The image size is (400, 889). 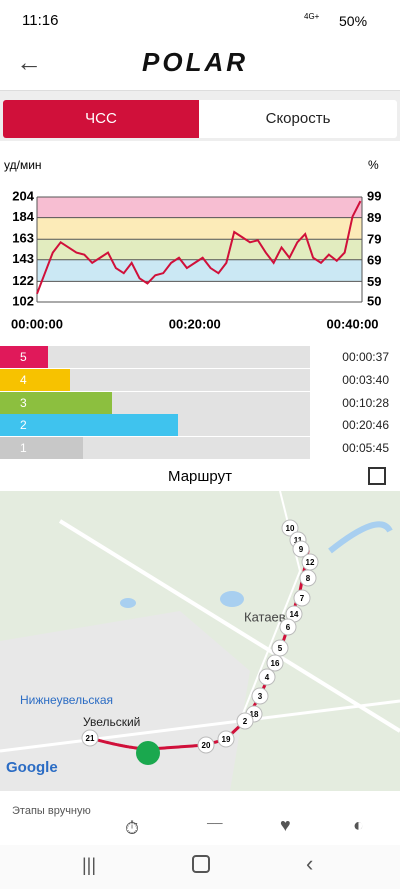 I want to click on distance-icon: ──, so click(x=215, y=824).